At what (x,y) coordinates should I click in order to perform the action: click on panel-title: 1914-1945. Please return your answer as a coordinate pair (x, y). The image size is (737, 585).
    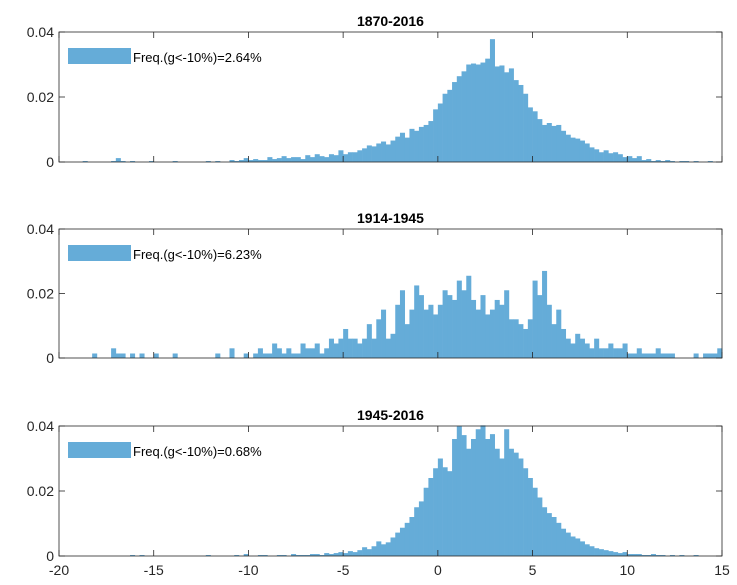
    Looking at the image, I should click on (390, 218).